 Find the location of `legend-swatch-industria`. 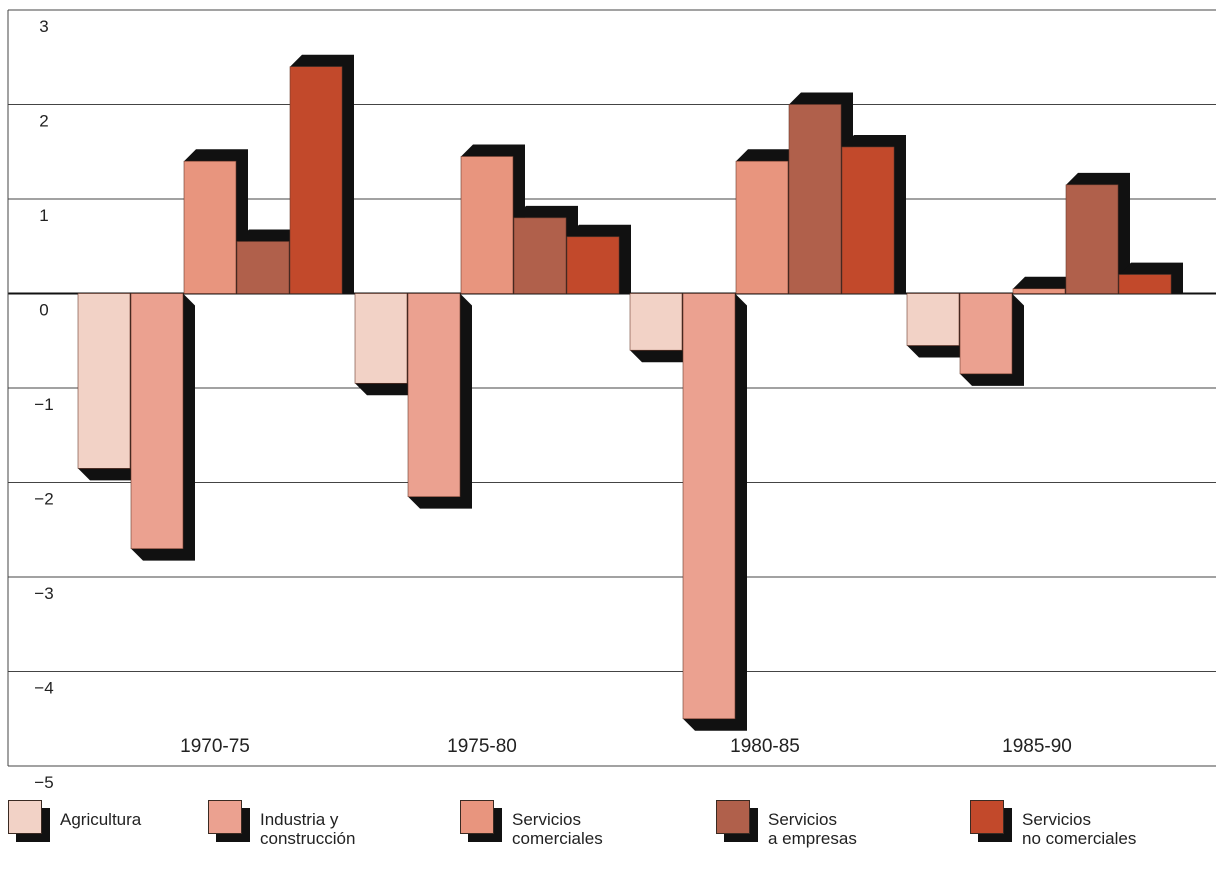

legend-swatch-industria is located at coordinates (230, 822).